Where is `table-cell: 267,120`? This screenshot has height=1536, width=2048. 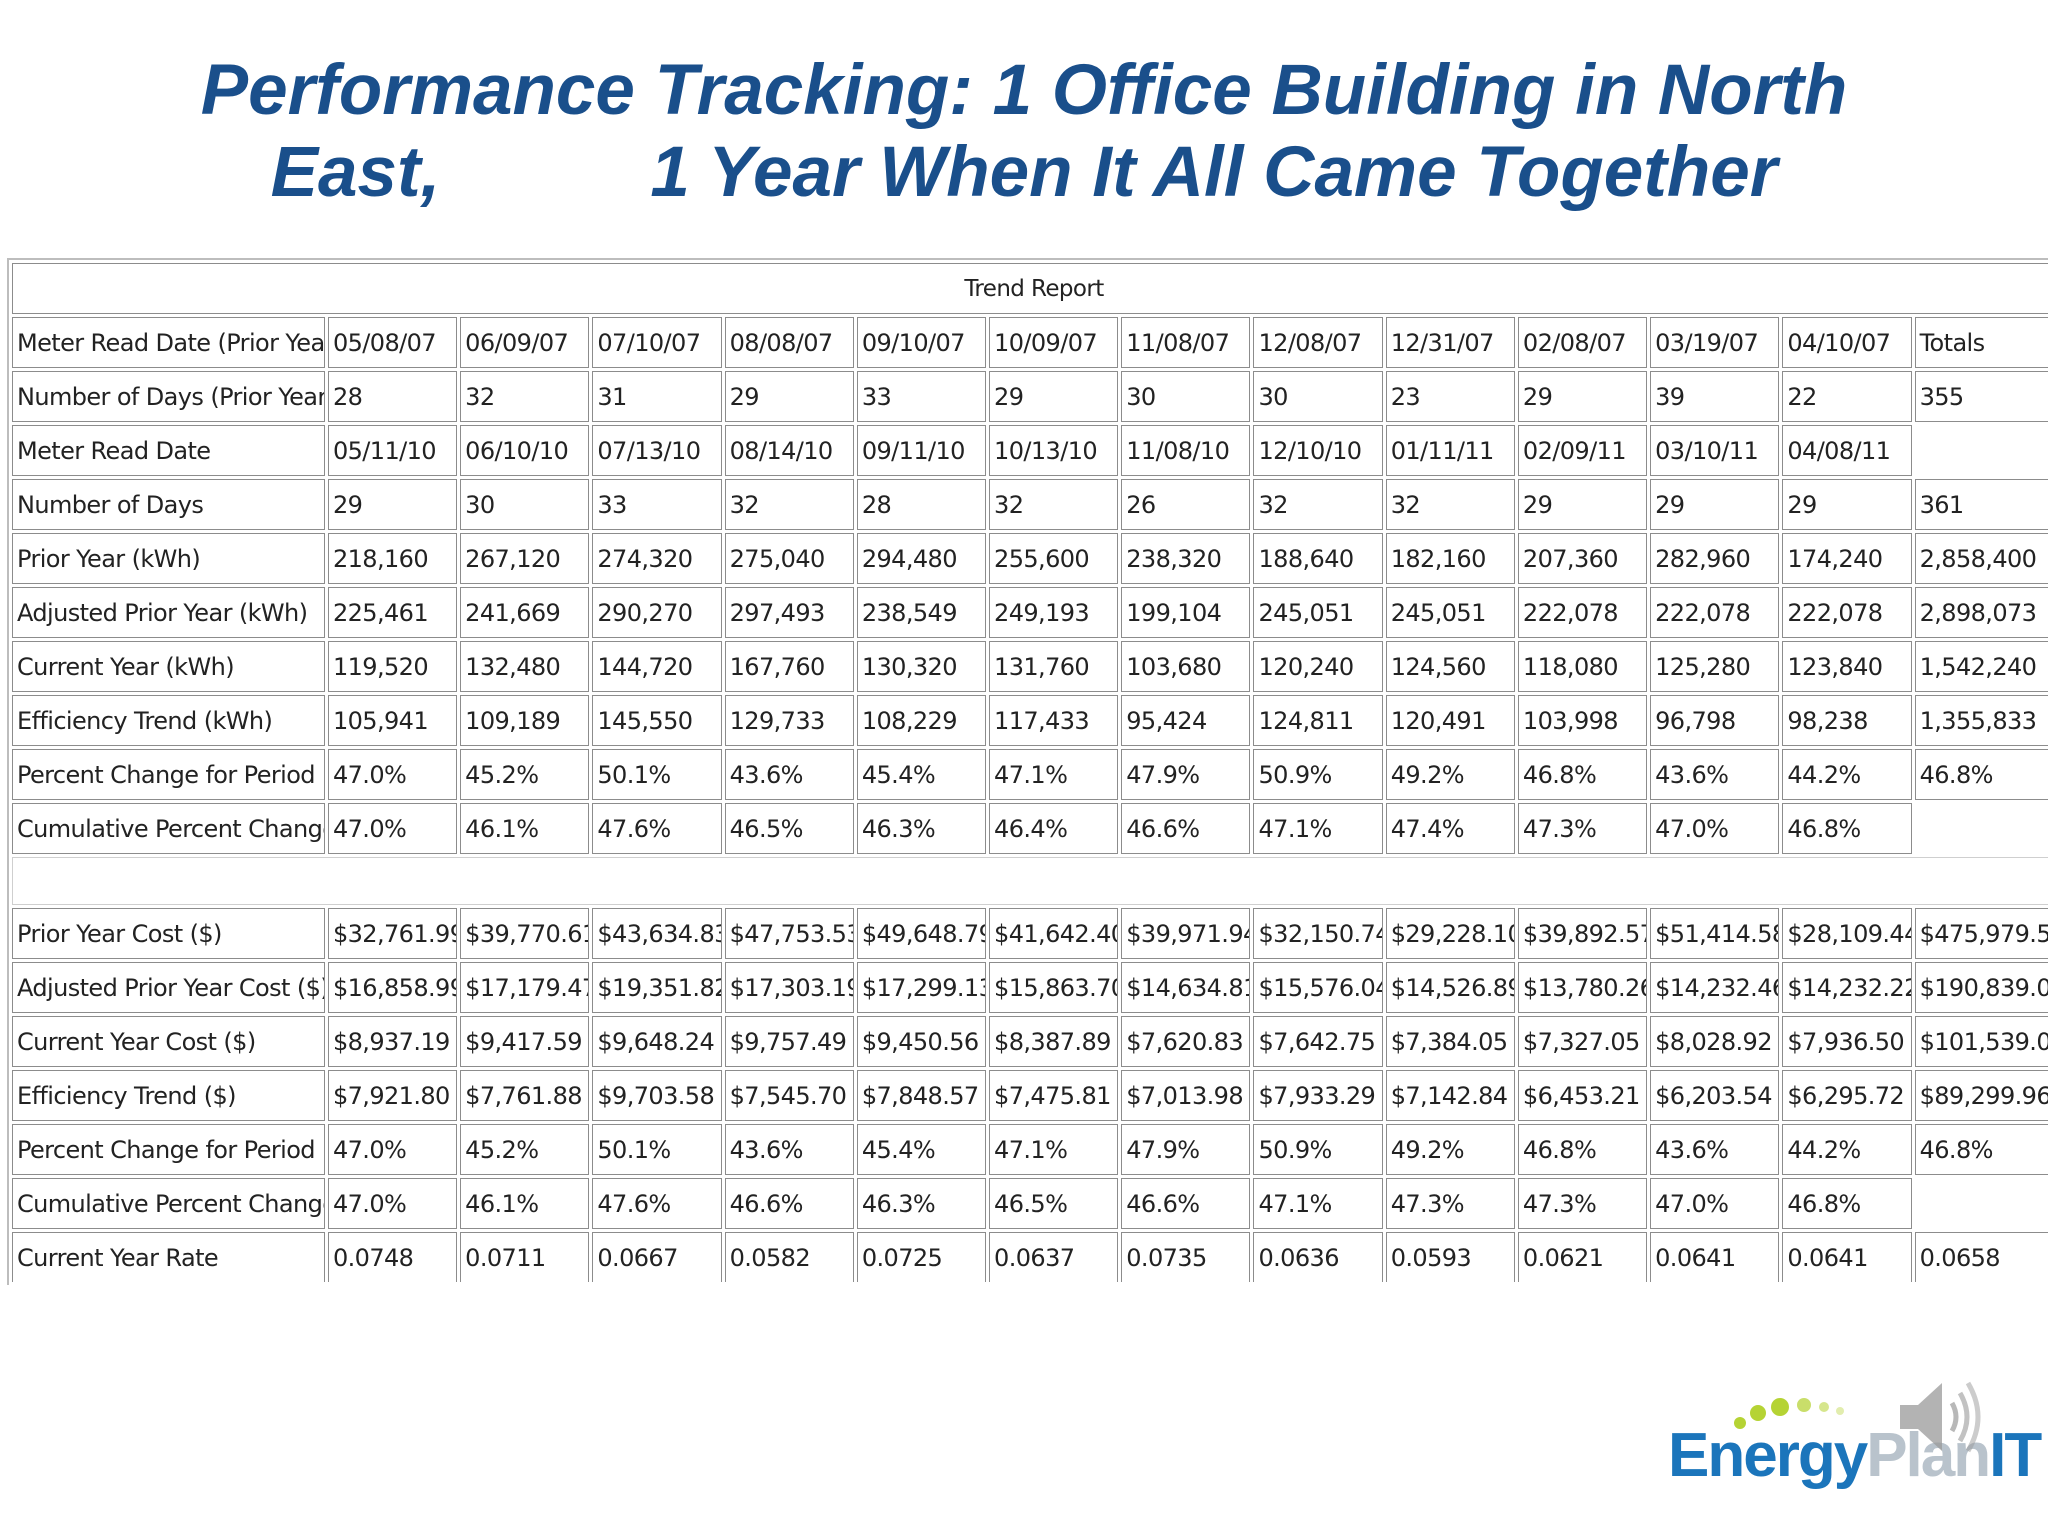 table-cell: 267,120 is located at coordinates (525, 558).